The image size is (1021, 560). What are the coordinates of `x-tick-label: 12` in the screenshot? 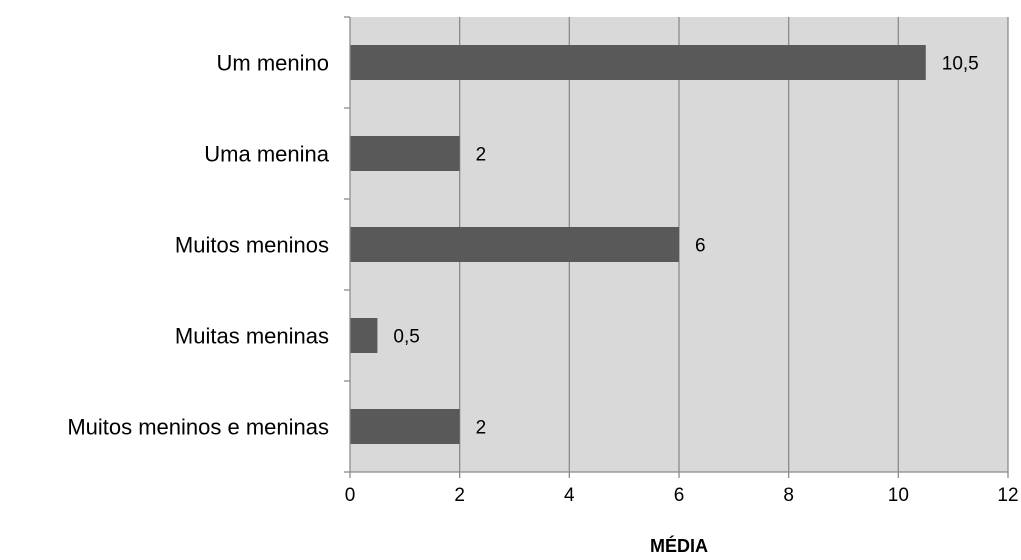 It's located at (1007, 495).